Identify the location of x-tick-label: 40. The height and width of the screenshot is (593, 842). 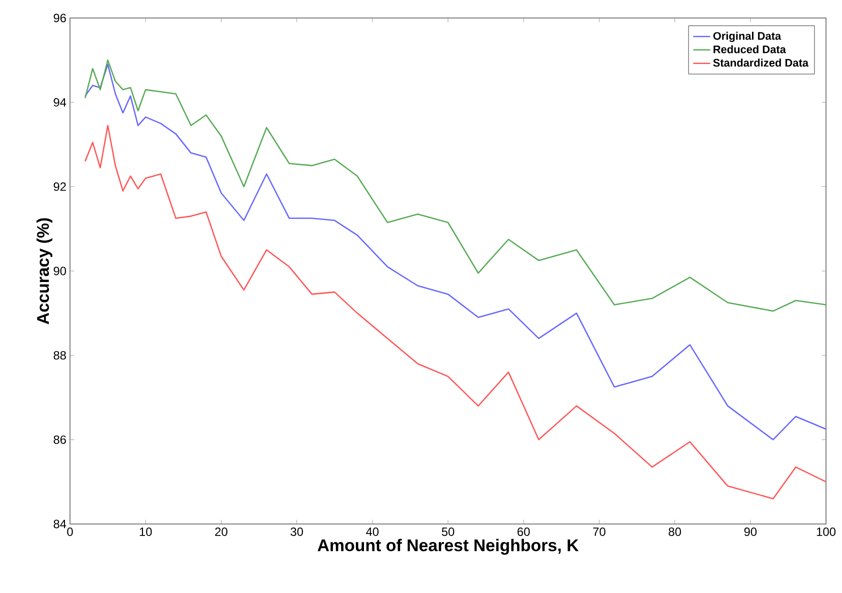
(372, 532).